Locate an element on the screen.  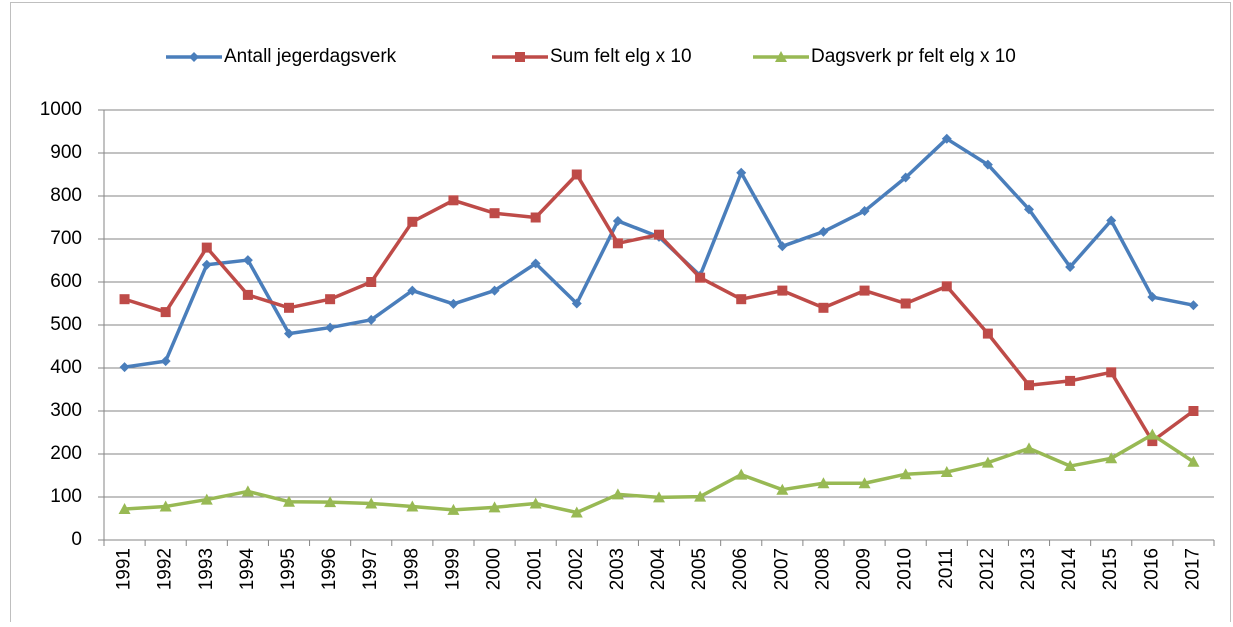
y-tick-label: 500 is located at coordinates (66, 324).